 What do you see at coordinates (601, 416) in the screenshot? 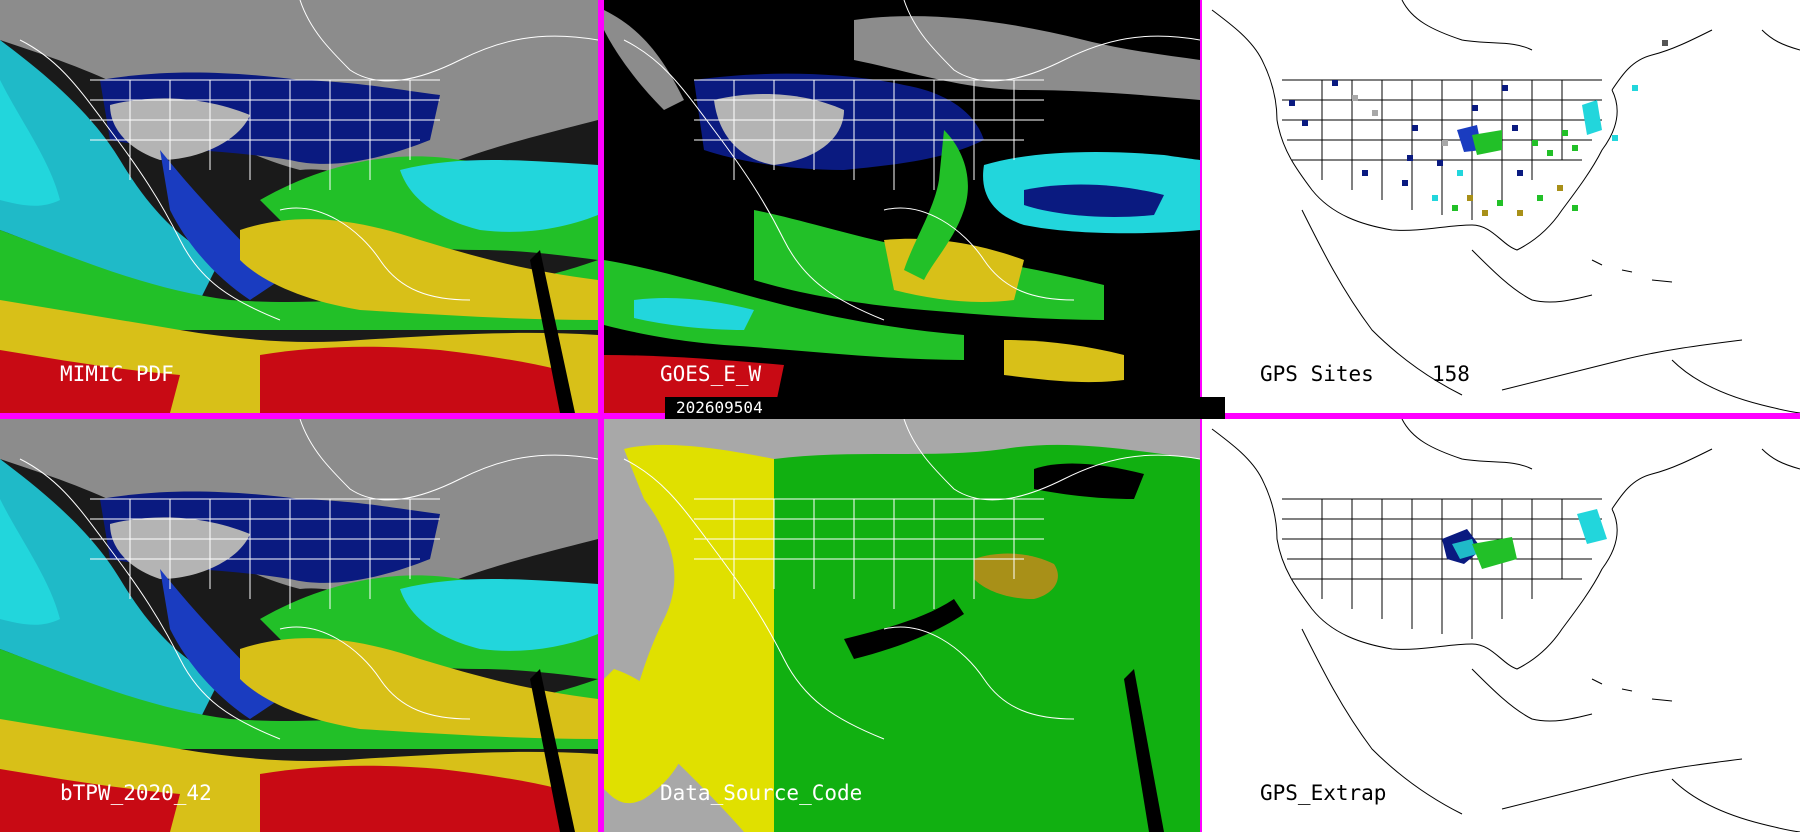
I see `panel-divider-vertical-left` at bounding box center [601, 416].